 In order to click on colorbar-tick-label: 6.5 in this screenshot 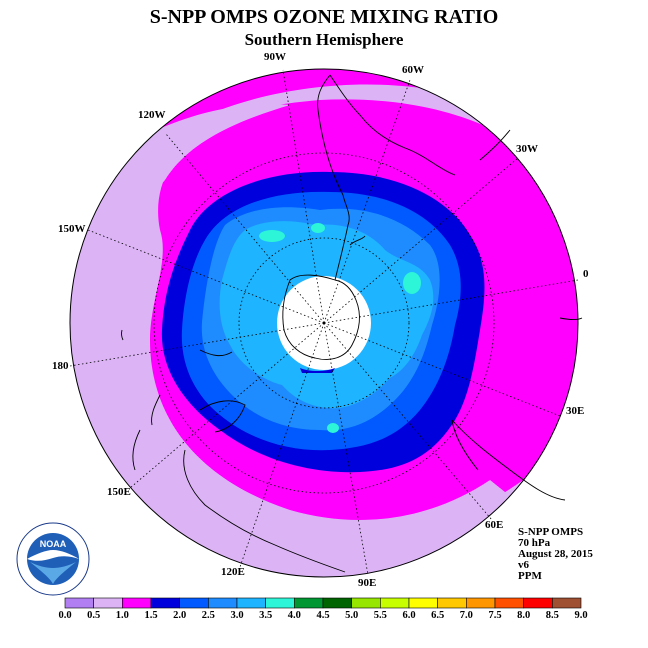, I will do `click(438, 615)`.